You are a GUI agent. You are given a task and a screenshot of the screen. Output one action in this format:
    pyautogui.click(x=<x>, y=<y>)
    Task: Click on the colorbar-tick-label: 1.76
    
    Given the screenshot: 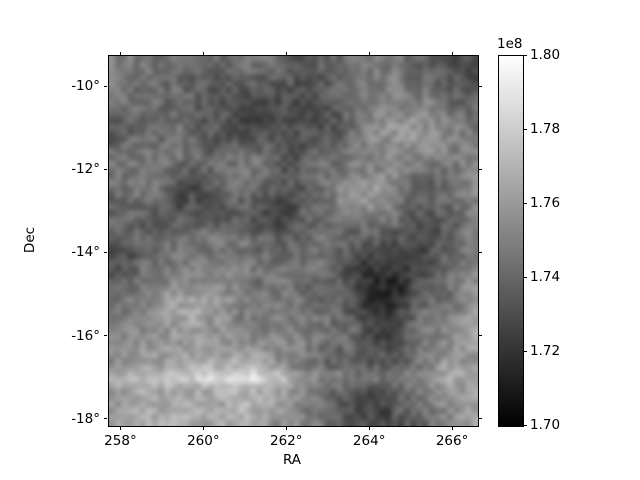 What is the action you would take?
    pyautogui.click(x=545, y=203)
    